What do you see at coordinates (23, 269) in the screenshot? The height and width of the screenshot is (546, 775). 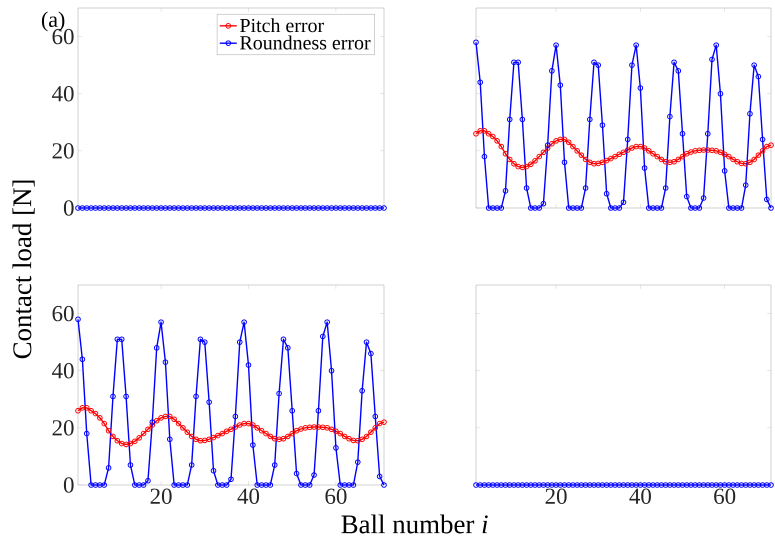 I see `y-axis-title: Contact load [N]` at bounding box center [23, 269].